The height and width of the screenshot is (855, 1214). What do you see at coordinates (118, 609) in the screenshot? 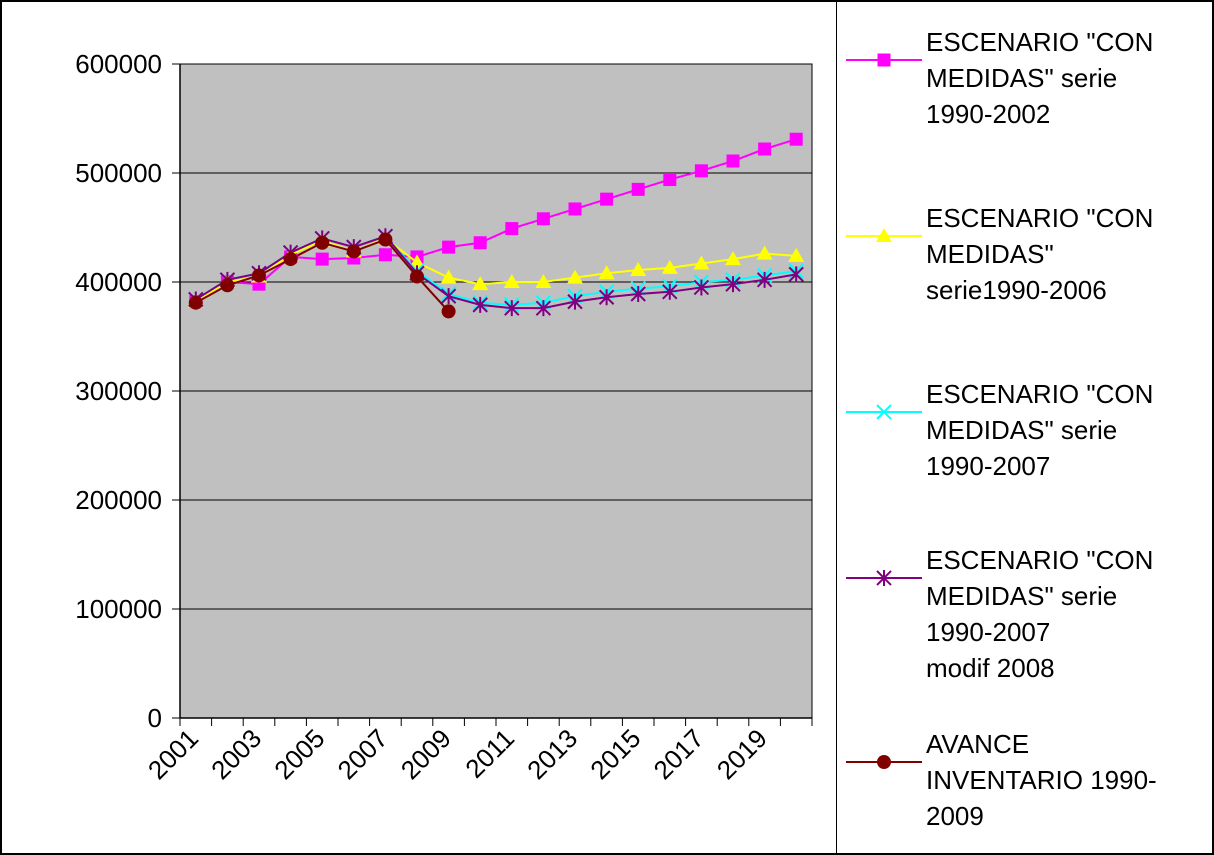
I see `y-tick-label: 100000` at bounding box center [118, 609].